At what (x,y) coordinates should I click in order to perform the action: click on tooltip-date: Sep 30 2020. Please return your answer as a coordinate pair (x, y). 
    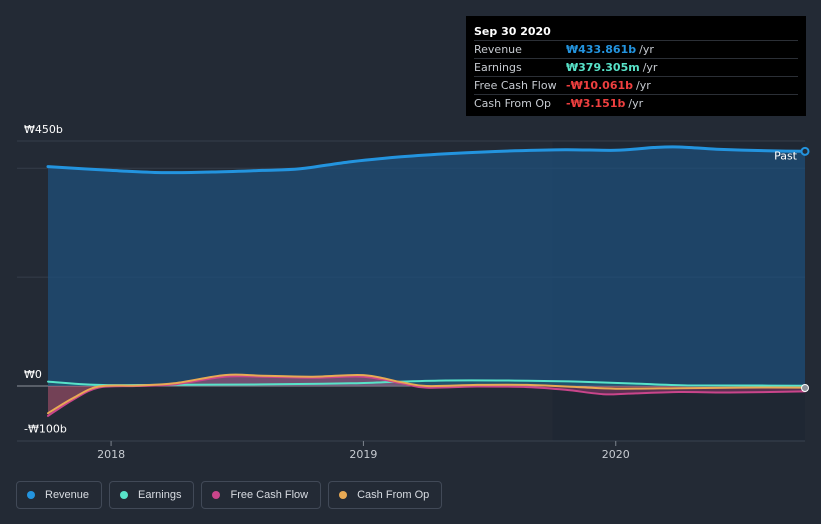
    Looking at the image, I should click on (512, 31).